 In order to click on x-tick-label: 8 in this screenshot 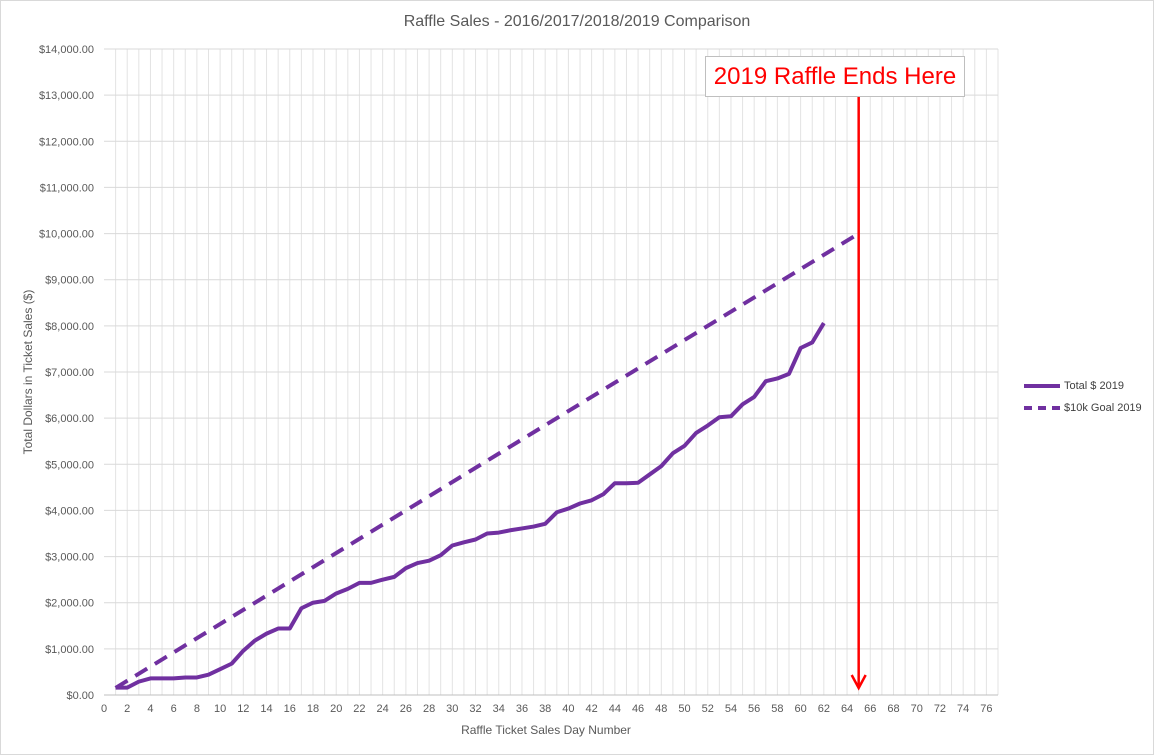, I will do `click(197, 709)`.